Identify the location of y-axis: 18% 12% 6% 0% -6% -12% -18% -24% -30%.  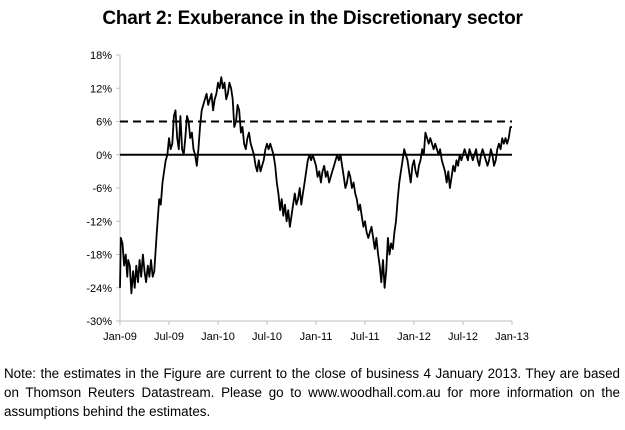
(103, 189).